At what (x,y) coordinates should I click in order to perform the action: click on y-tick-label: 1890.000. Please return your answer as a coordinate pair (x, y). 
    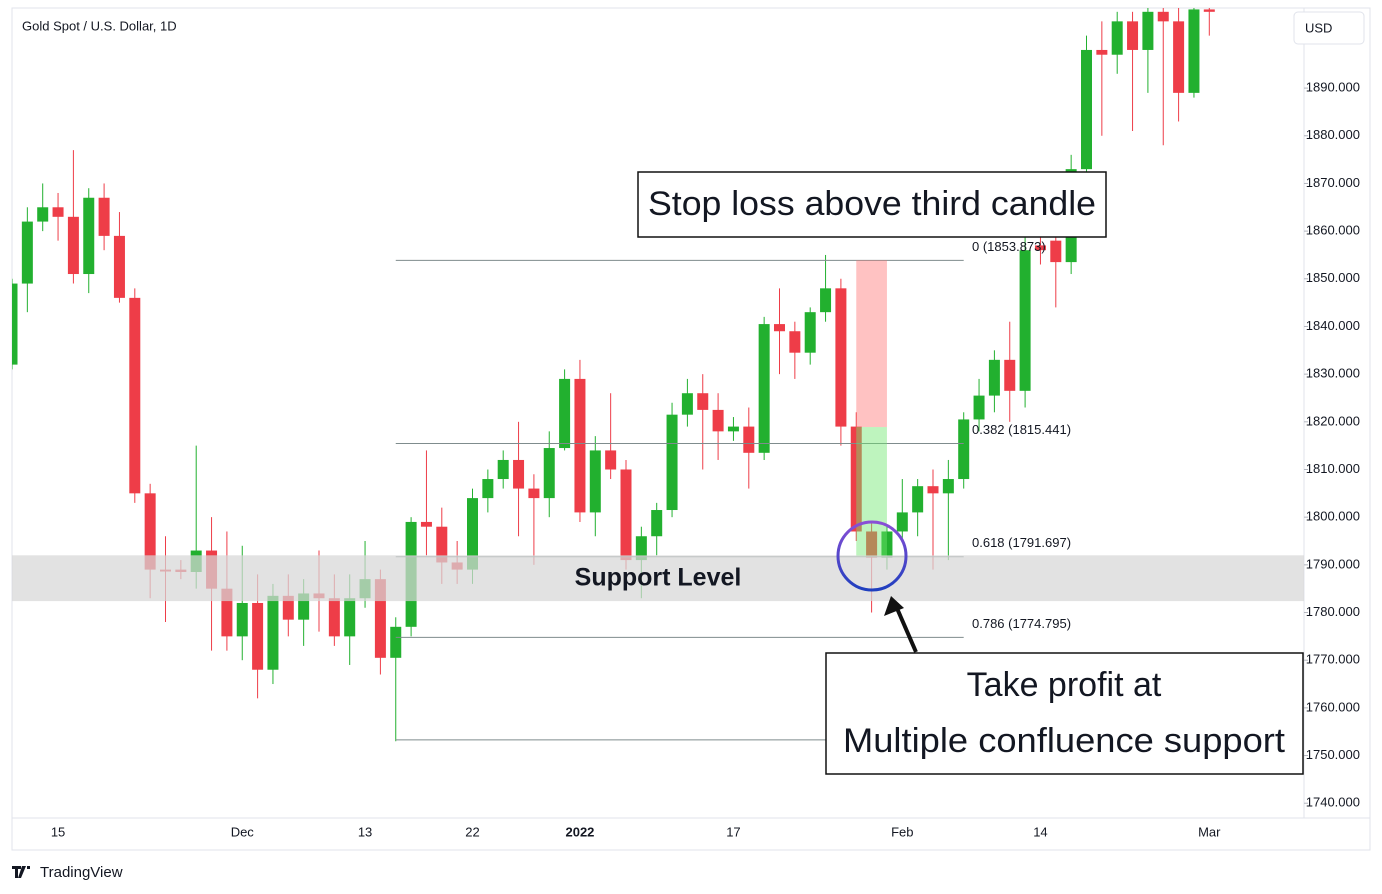
    Looking at the image, I should click on (1333, 87).